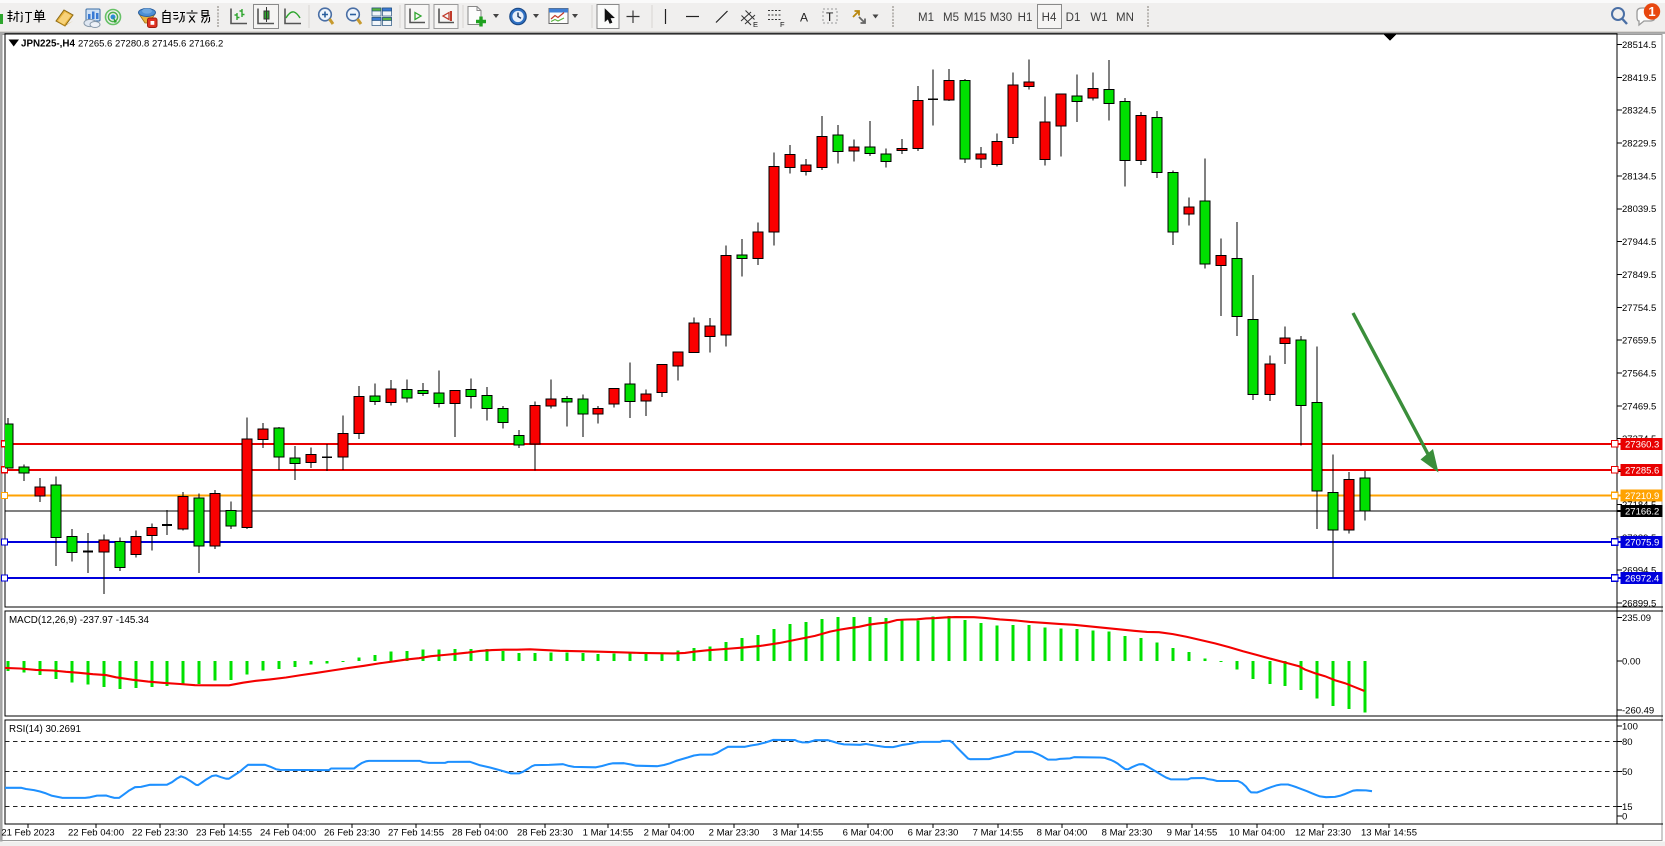 The width and height of the screenshot is (1665, 846). I want to click on svg-text: F, so click(782, 24).